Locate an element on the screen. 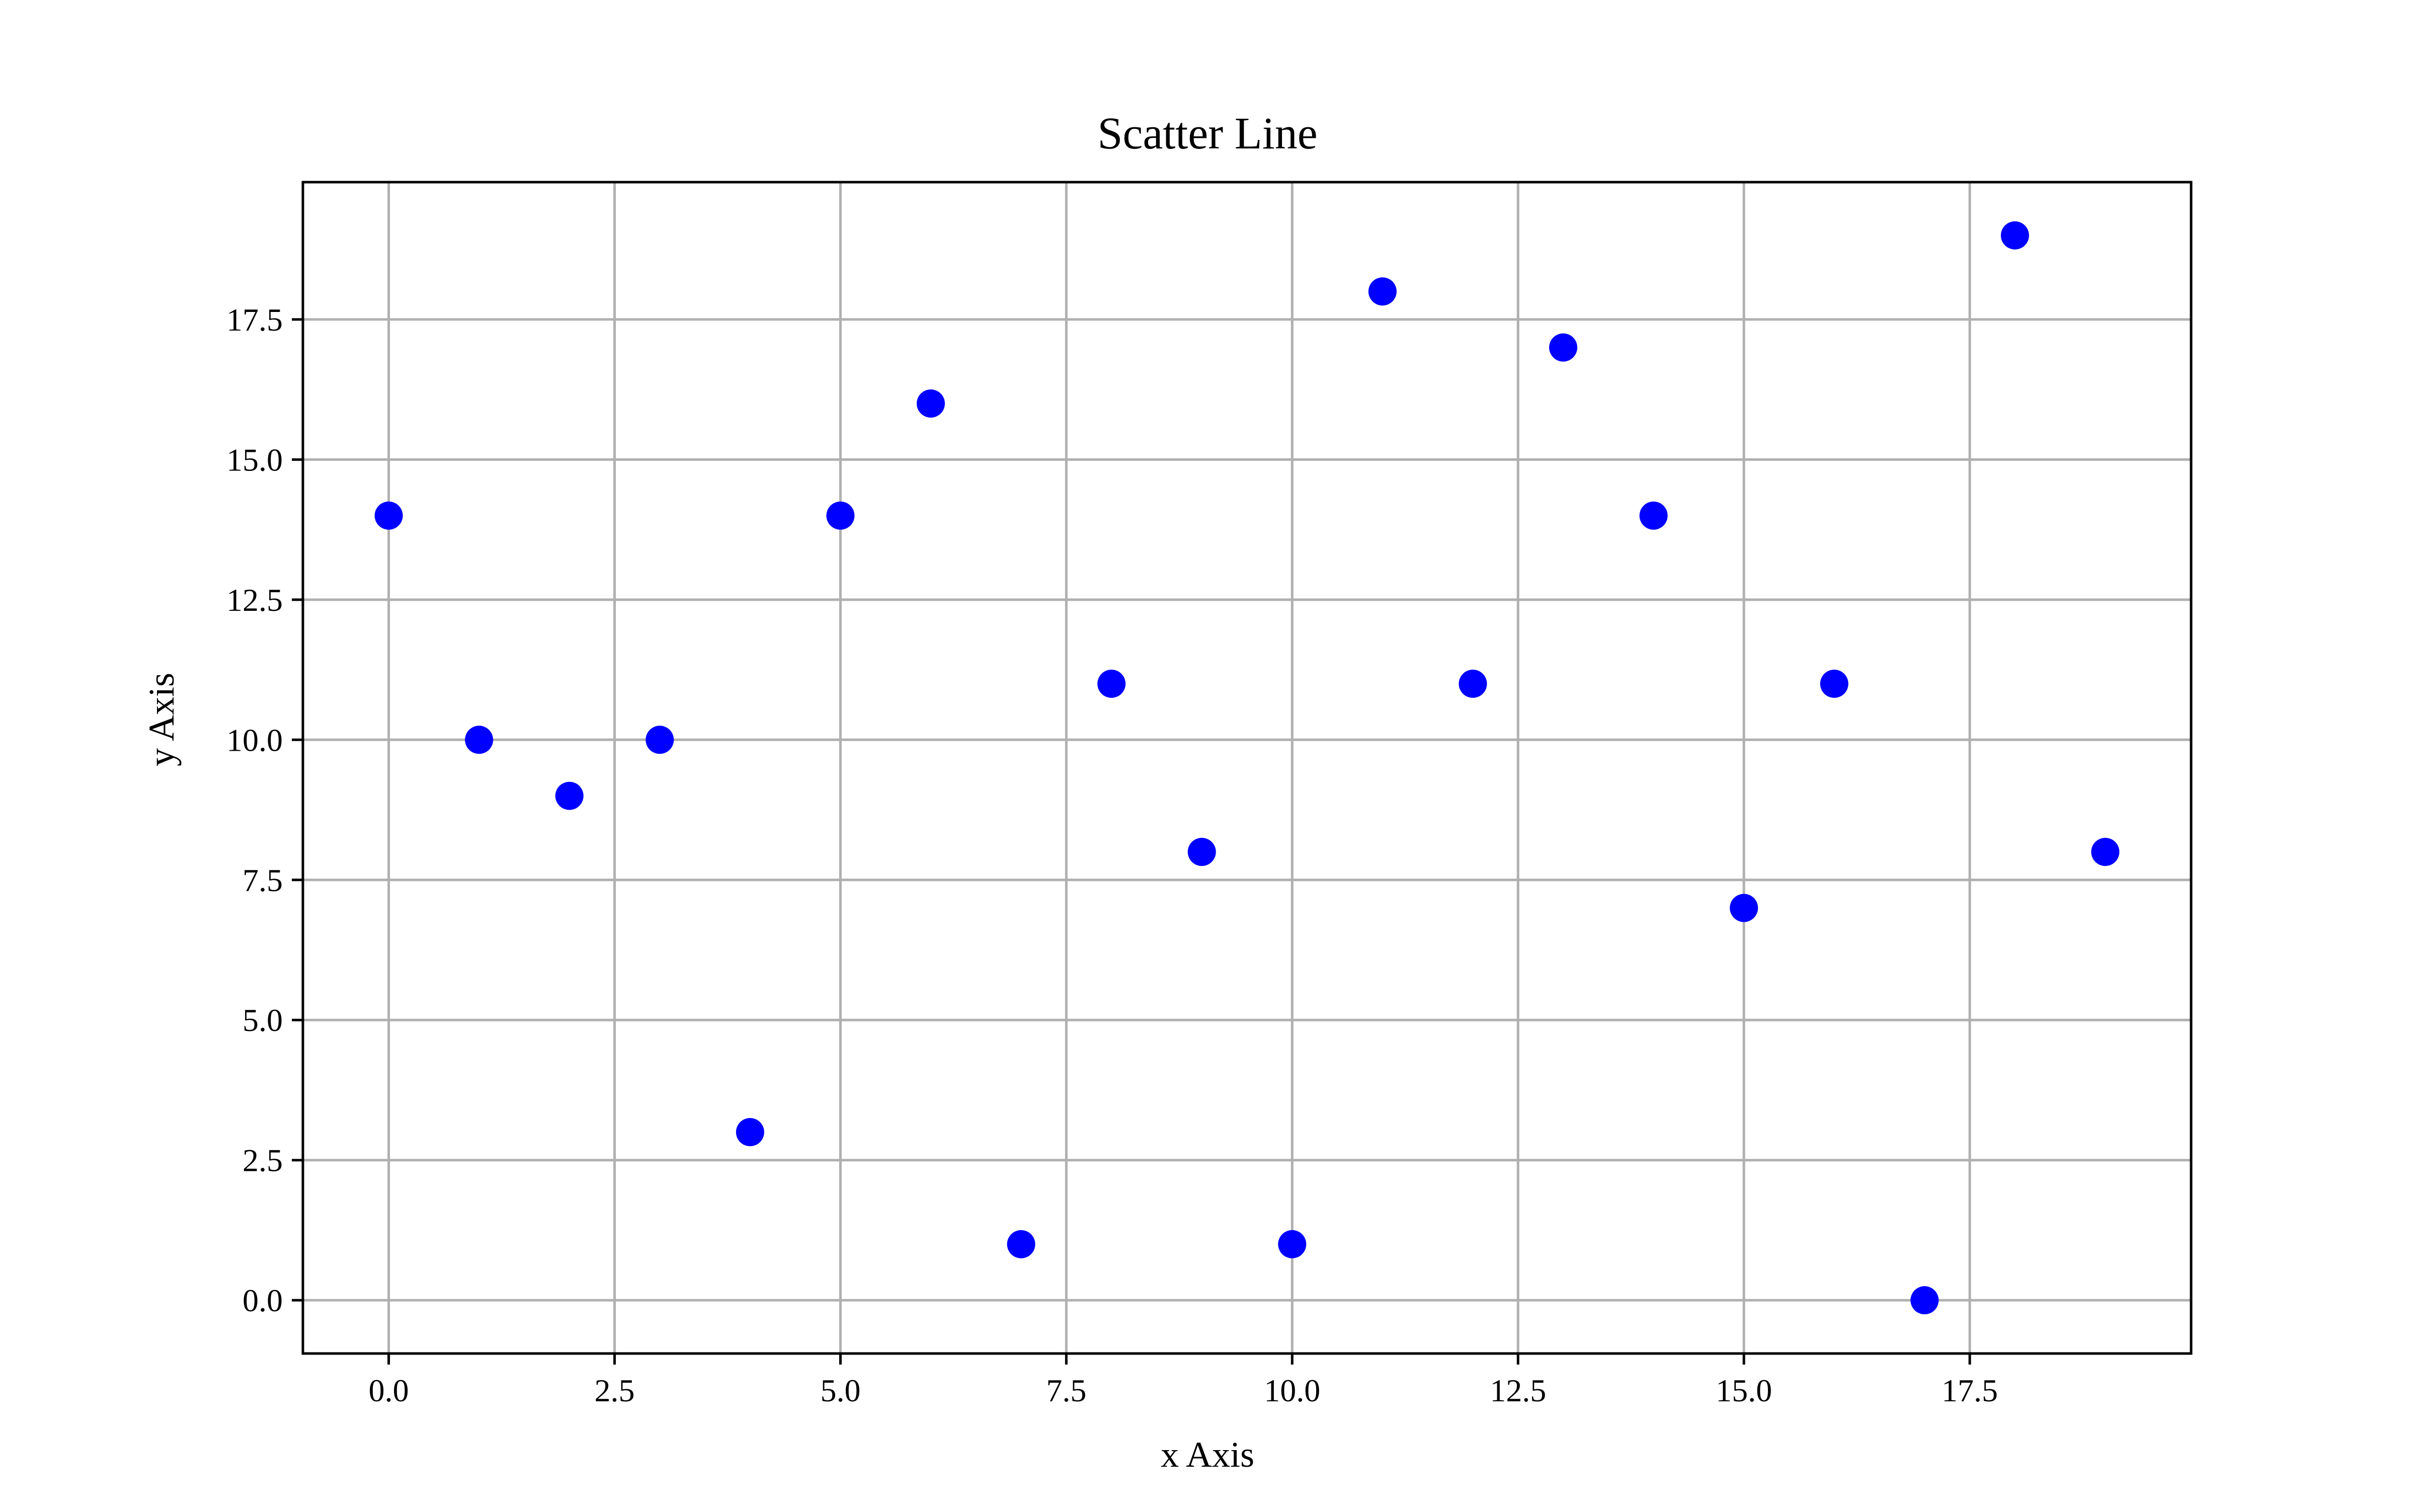 Image resolution: width=2415 pixels, height=1512 pixels. y-tick-label: 5.0 is located at coordinates (263, 1020).